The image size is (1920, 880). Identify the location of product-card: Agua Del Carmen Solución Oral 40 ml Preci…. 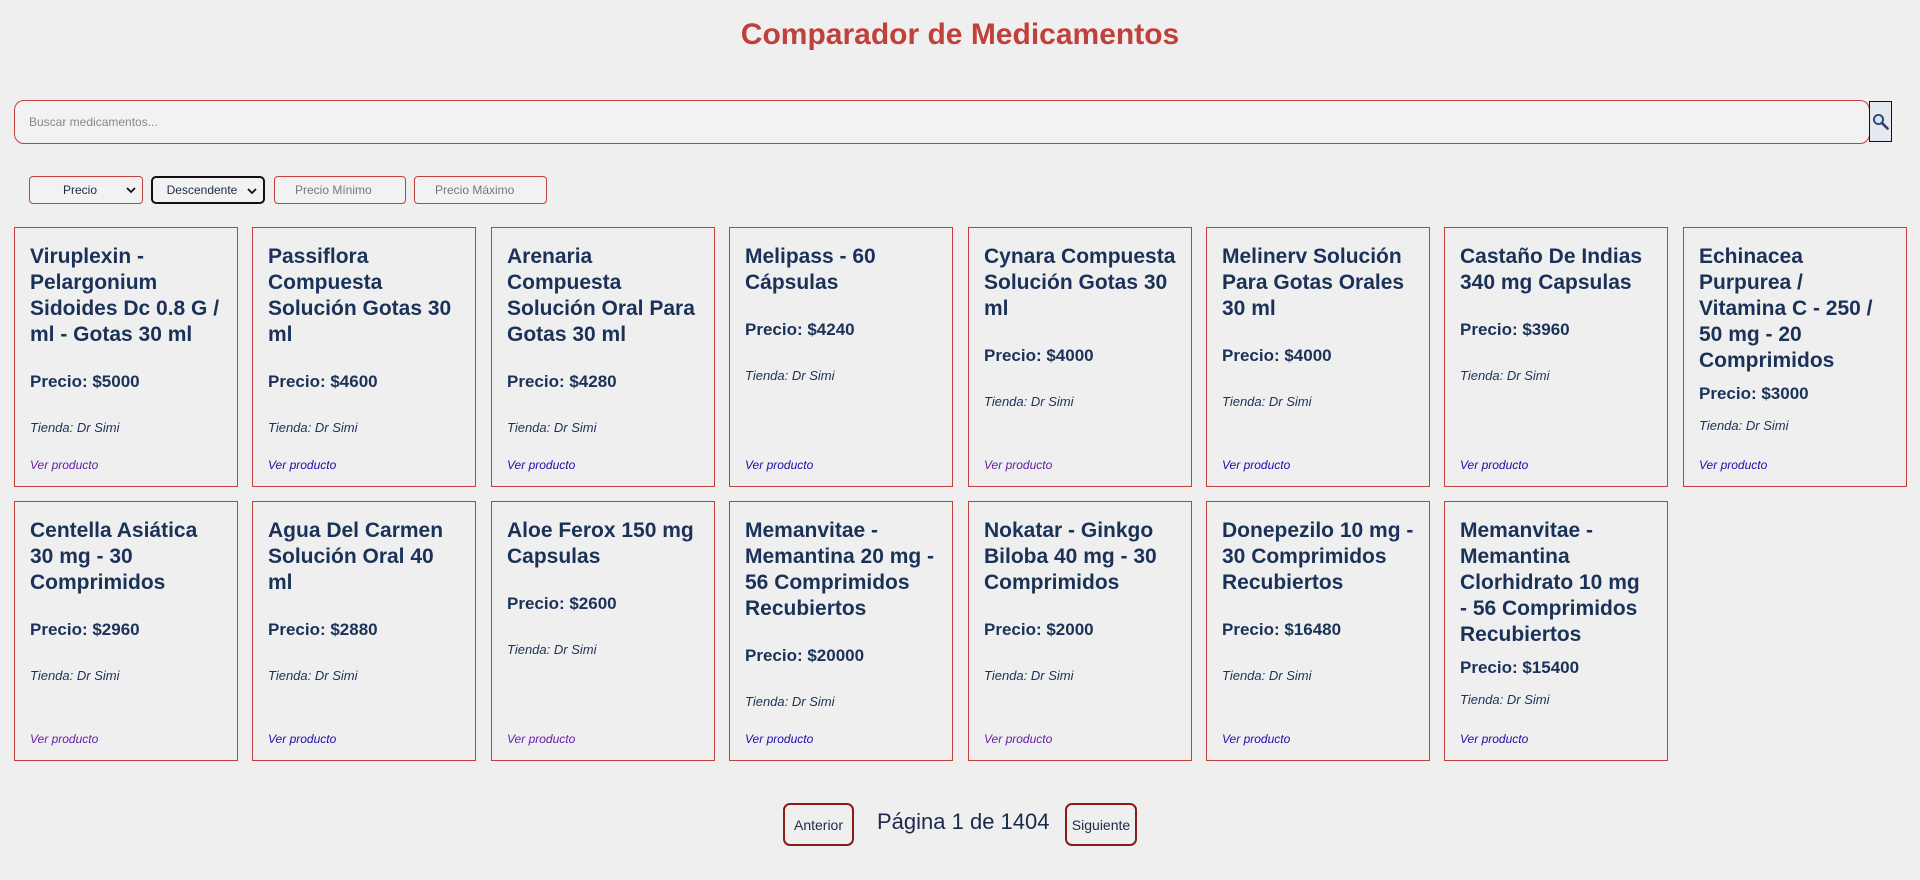
(364, 631).